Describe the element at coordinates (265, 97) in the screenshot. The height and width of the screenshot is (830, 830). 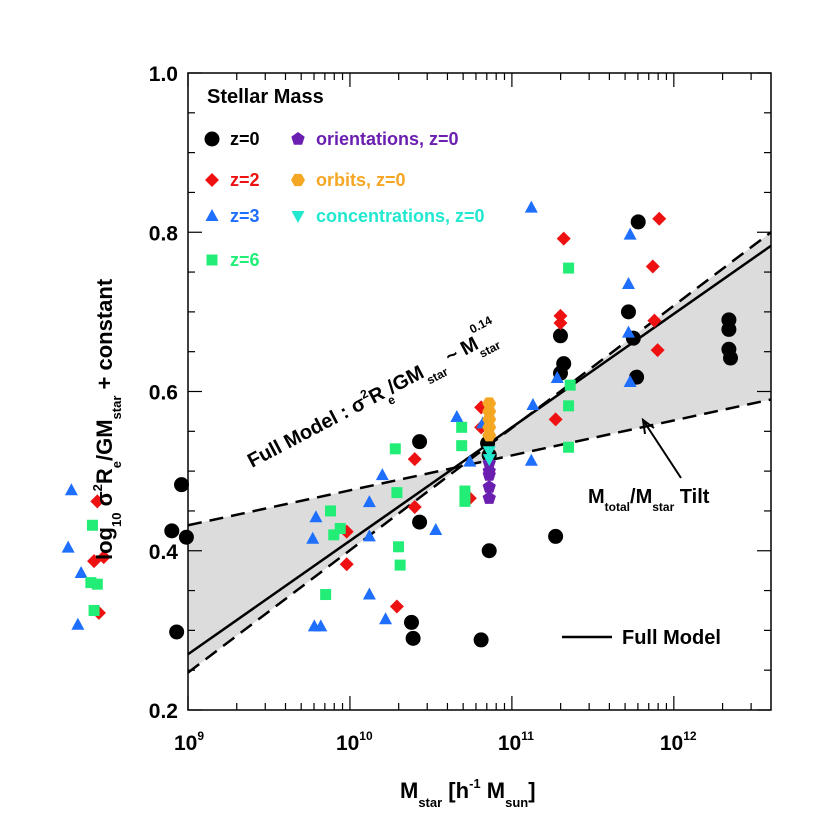
I see `chart-title: Stellar Mass` at that location.